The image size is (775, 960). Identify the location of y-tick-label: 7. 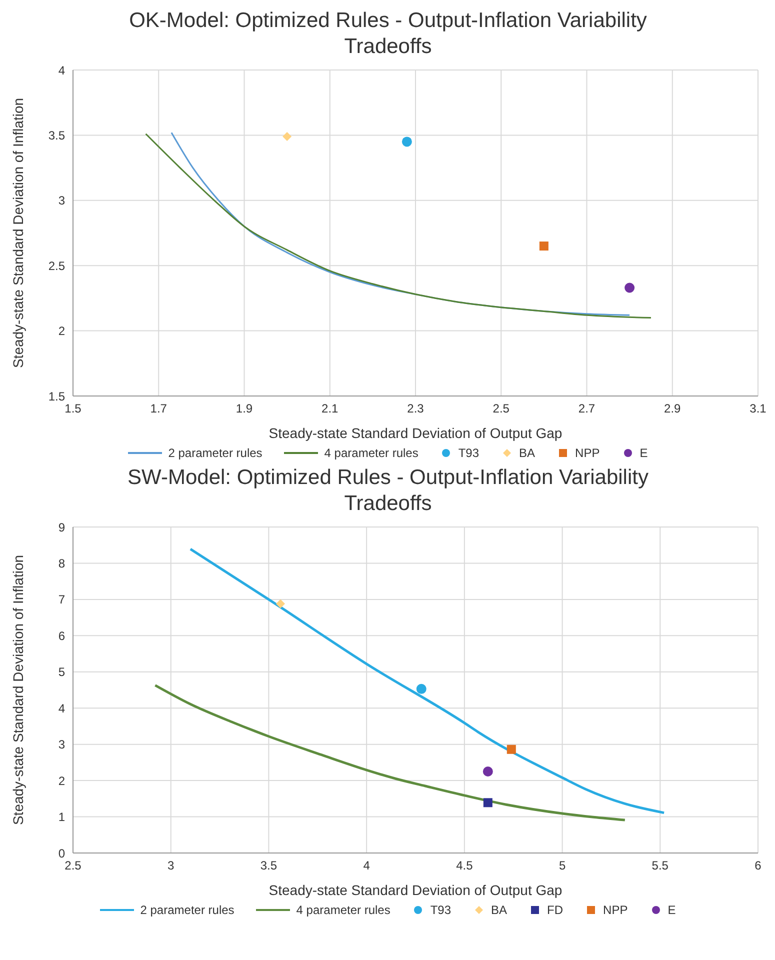
(62, 599).